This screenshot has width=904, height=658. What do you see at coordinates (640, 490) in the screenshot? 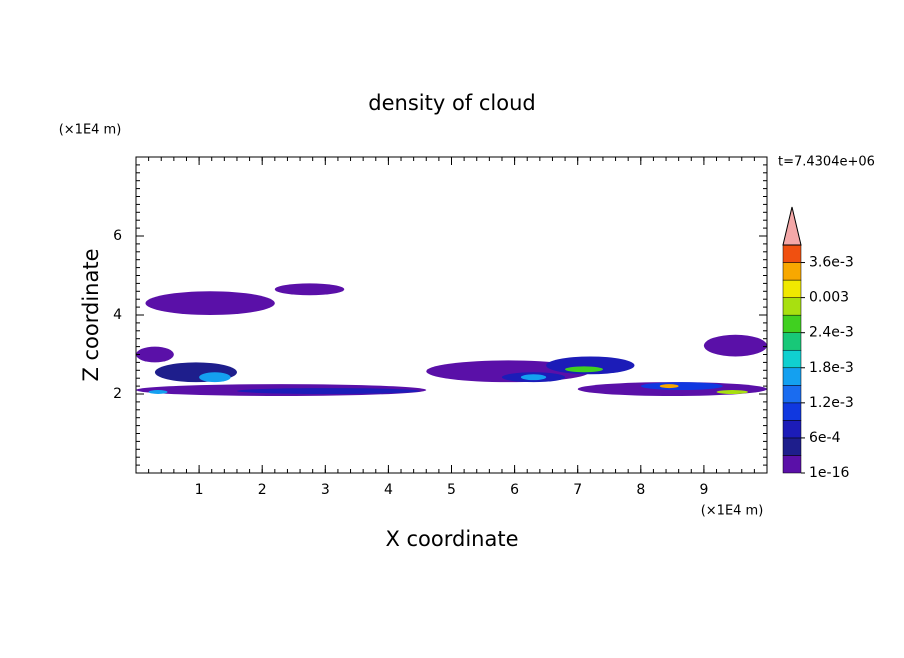
I see `x-tick-label: 8` at bounding box center [640, 490].